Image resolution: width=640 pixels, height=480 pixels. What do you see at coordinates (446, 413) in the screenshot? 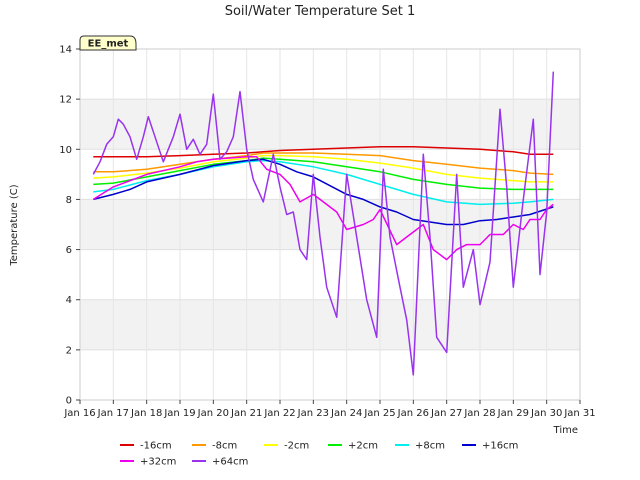
I see `x-tick-label: Jan 27` at bounding box center [446, 413].